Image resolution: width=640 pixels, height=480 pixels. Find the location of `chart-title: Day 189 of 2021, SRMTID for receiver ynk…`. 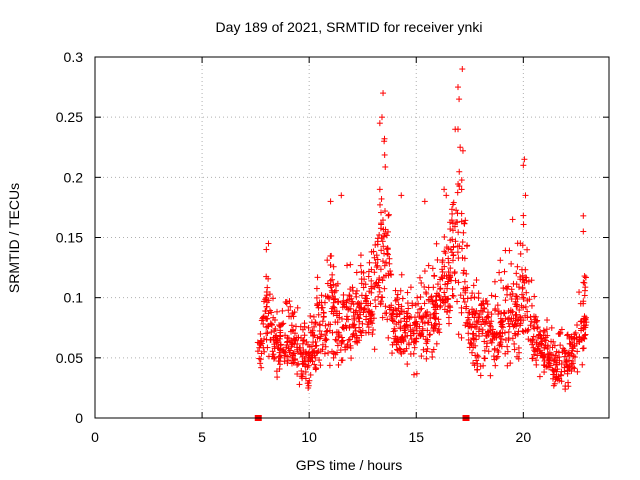

chart-title: Day 189 of 2021, SRMTID for receiver ynk… is located at coordinates (349, 27).